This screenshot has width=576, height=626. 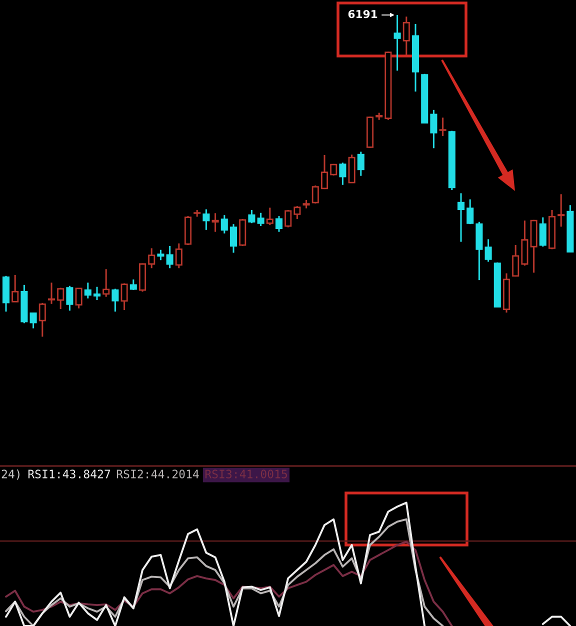 I want to click on chart-title: 24), so click(x=11, y=474).